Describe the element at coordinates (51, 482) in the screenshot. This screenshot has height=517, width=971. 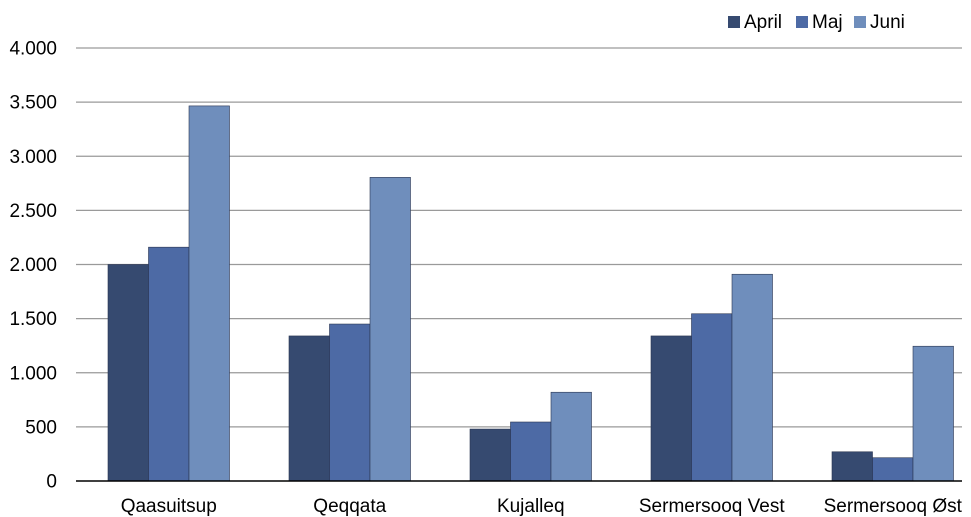
I see `y-tick-label: 0` at that location.